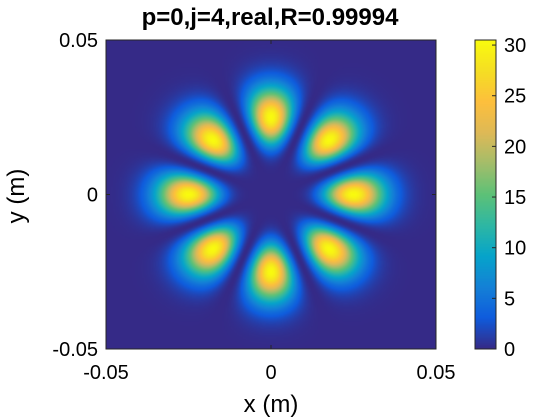 The image size is (560, 420). I want to click on colorbar-tick-label: 30, so click(515, 46).